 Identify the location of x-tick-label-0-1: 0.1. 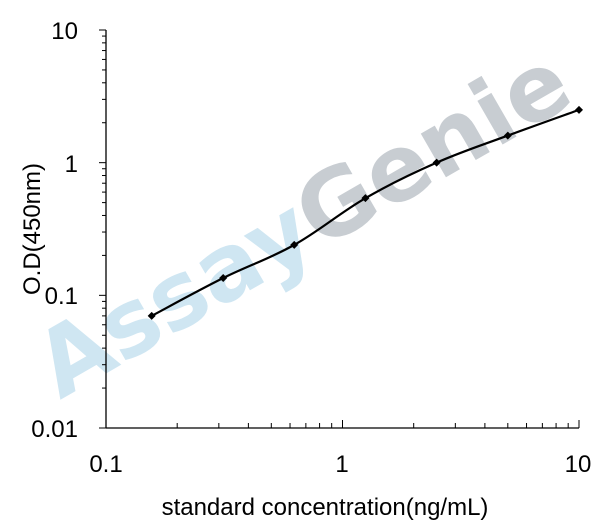
(105, 464).